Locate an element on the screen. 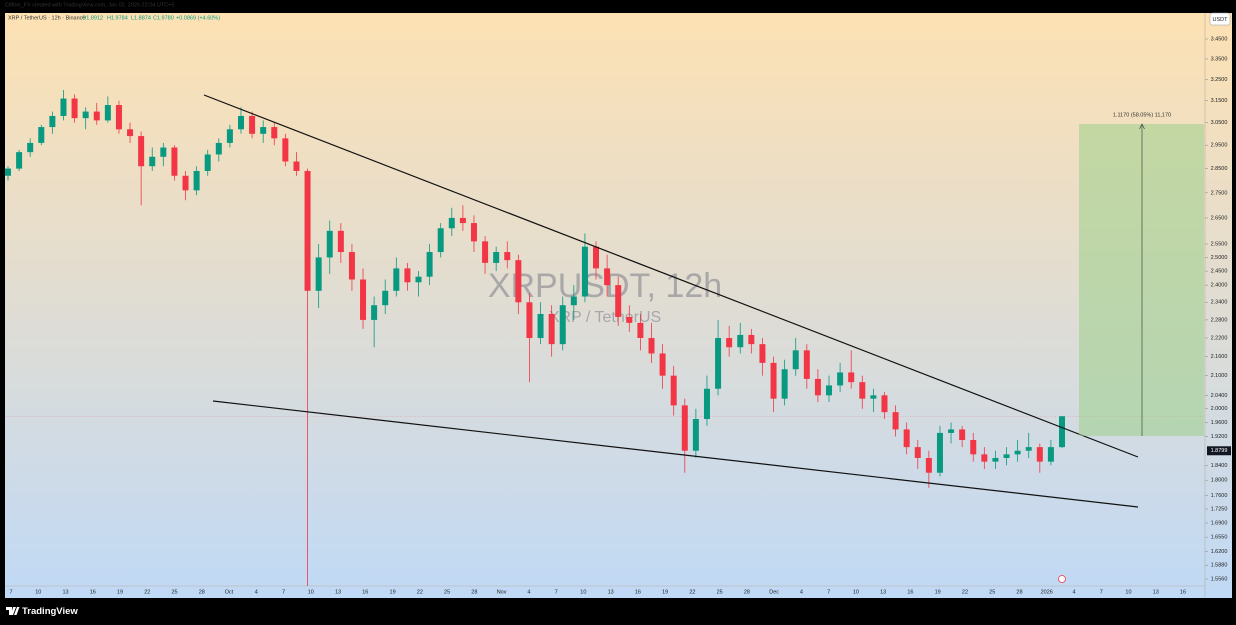 The image size is (1236, 625). y-tick-label: 2.6500 is located at coordinates (1219, 218).